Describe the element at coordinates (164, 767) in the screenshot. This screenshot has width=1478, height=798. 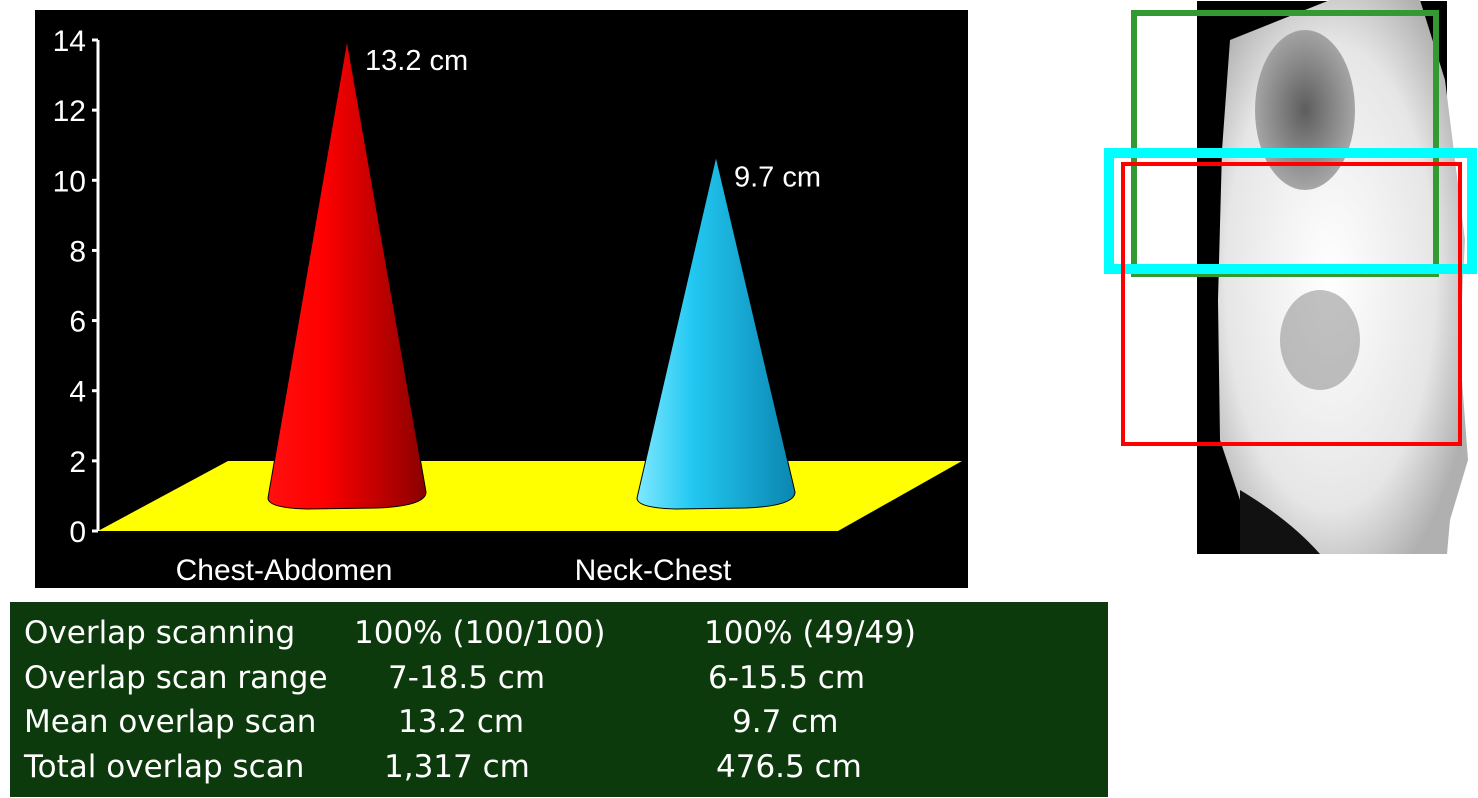
I see `row-label: Total overlap scan` at that location.